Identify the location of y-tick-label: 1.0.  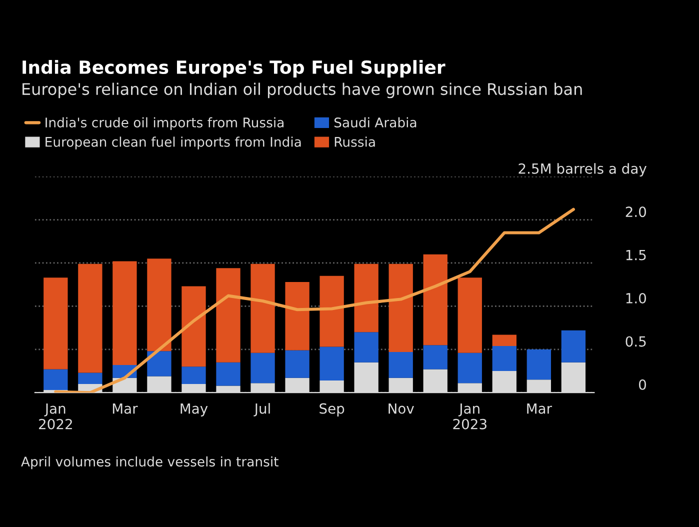
(636, 298).